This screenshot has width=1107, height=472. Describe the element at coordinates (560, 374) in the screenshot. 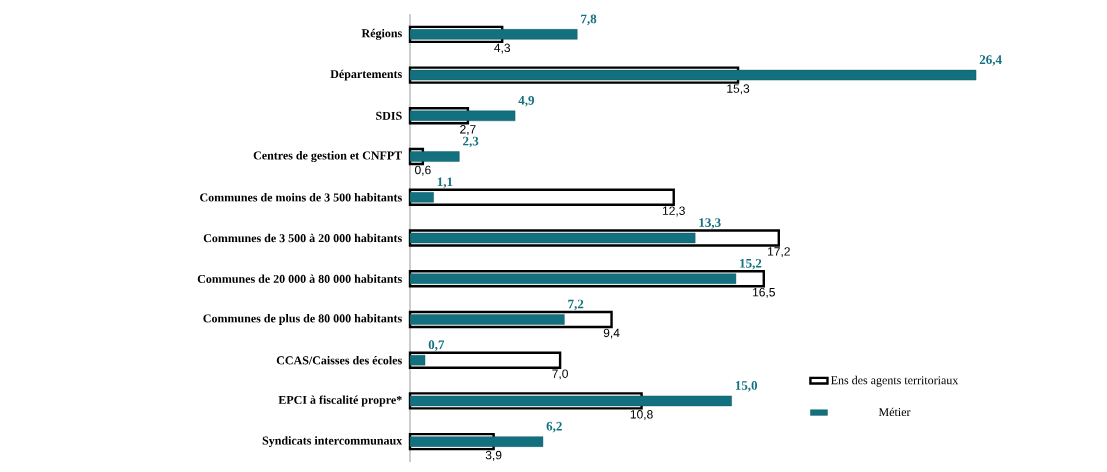

I see `data-label: 7,0` at that location.